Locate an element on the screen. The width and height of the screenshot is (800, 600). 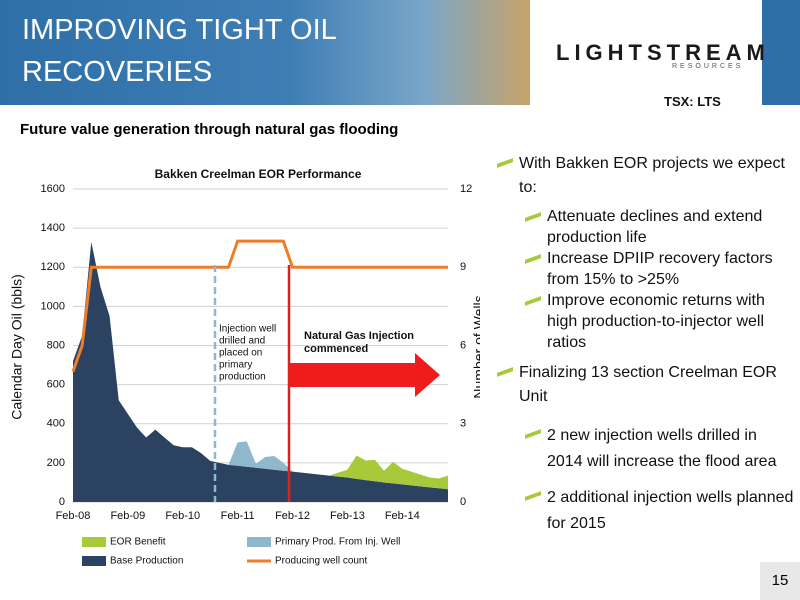
y-tick-label: 1400 is located at coordinates (53, 228).